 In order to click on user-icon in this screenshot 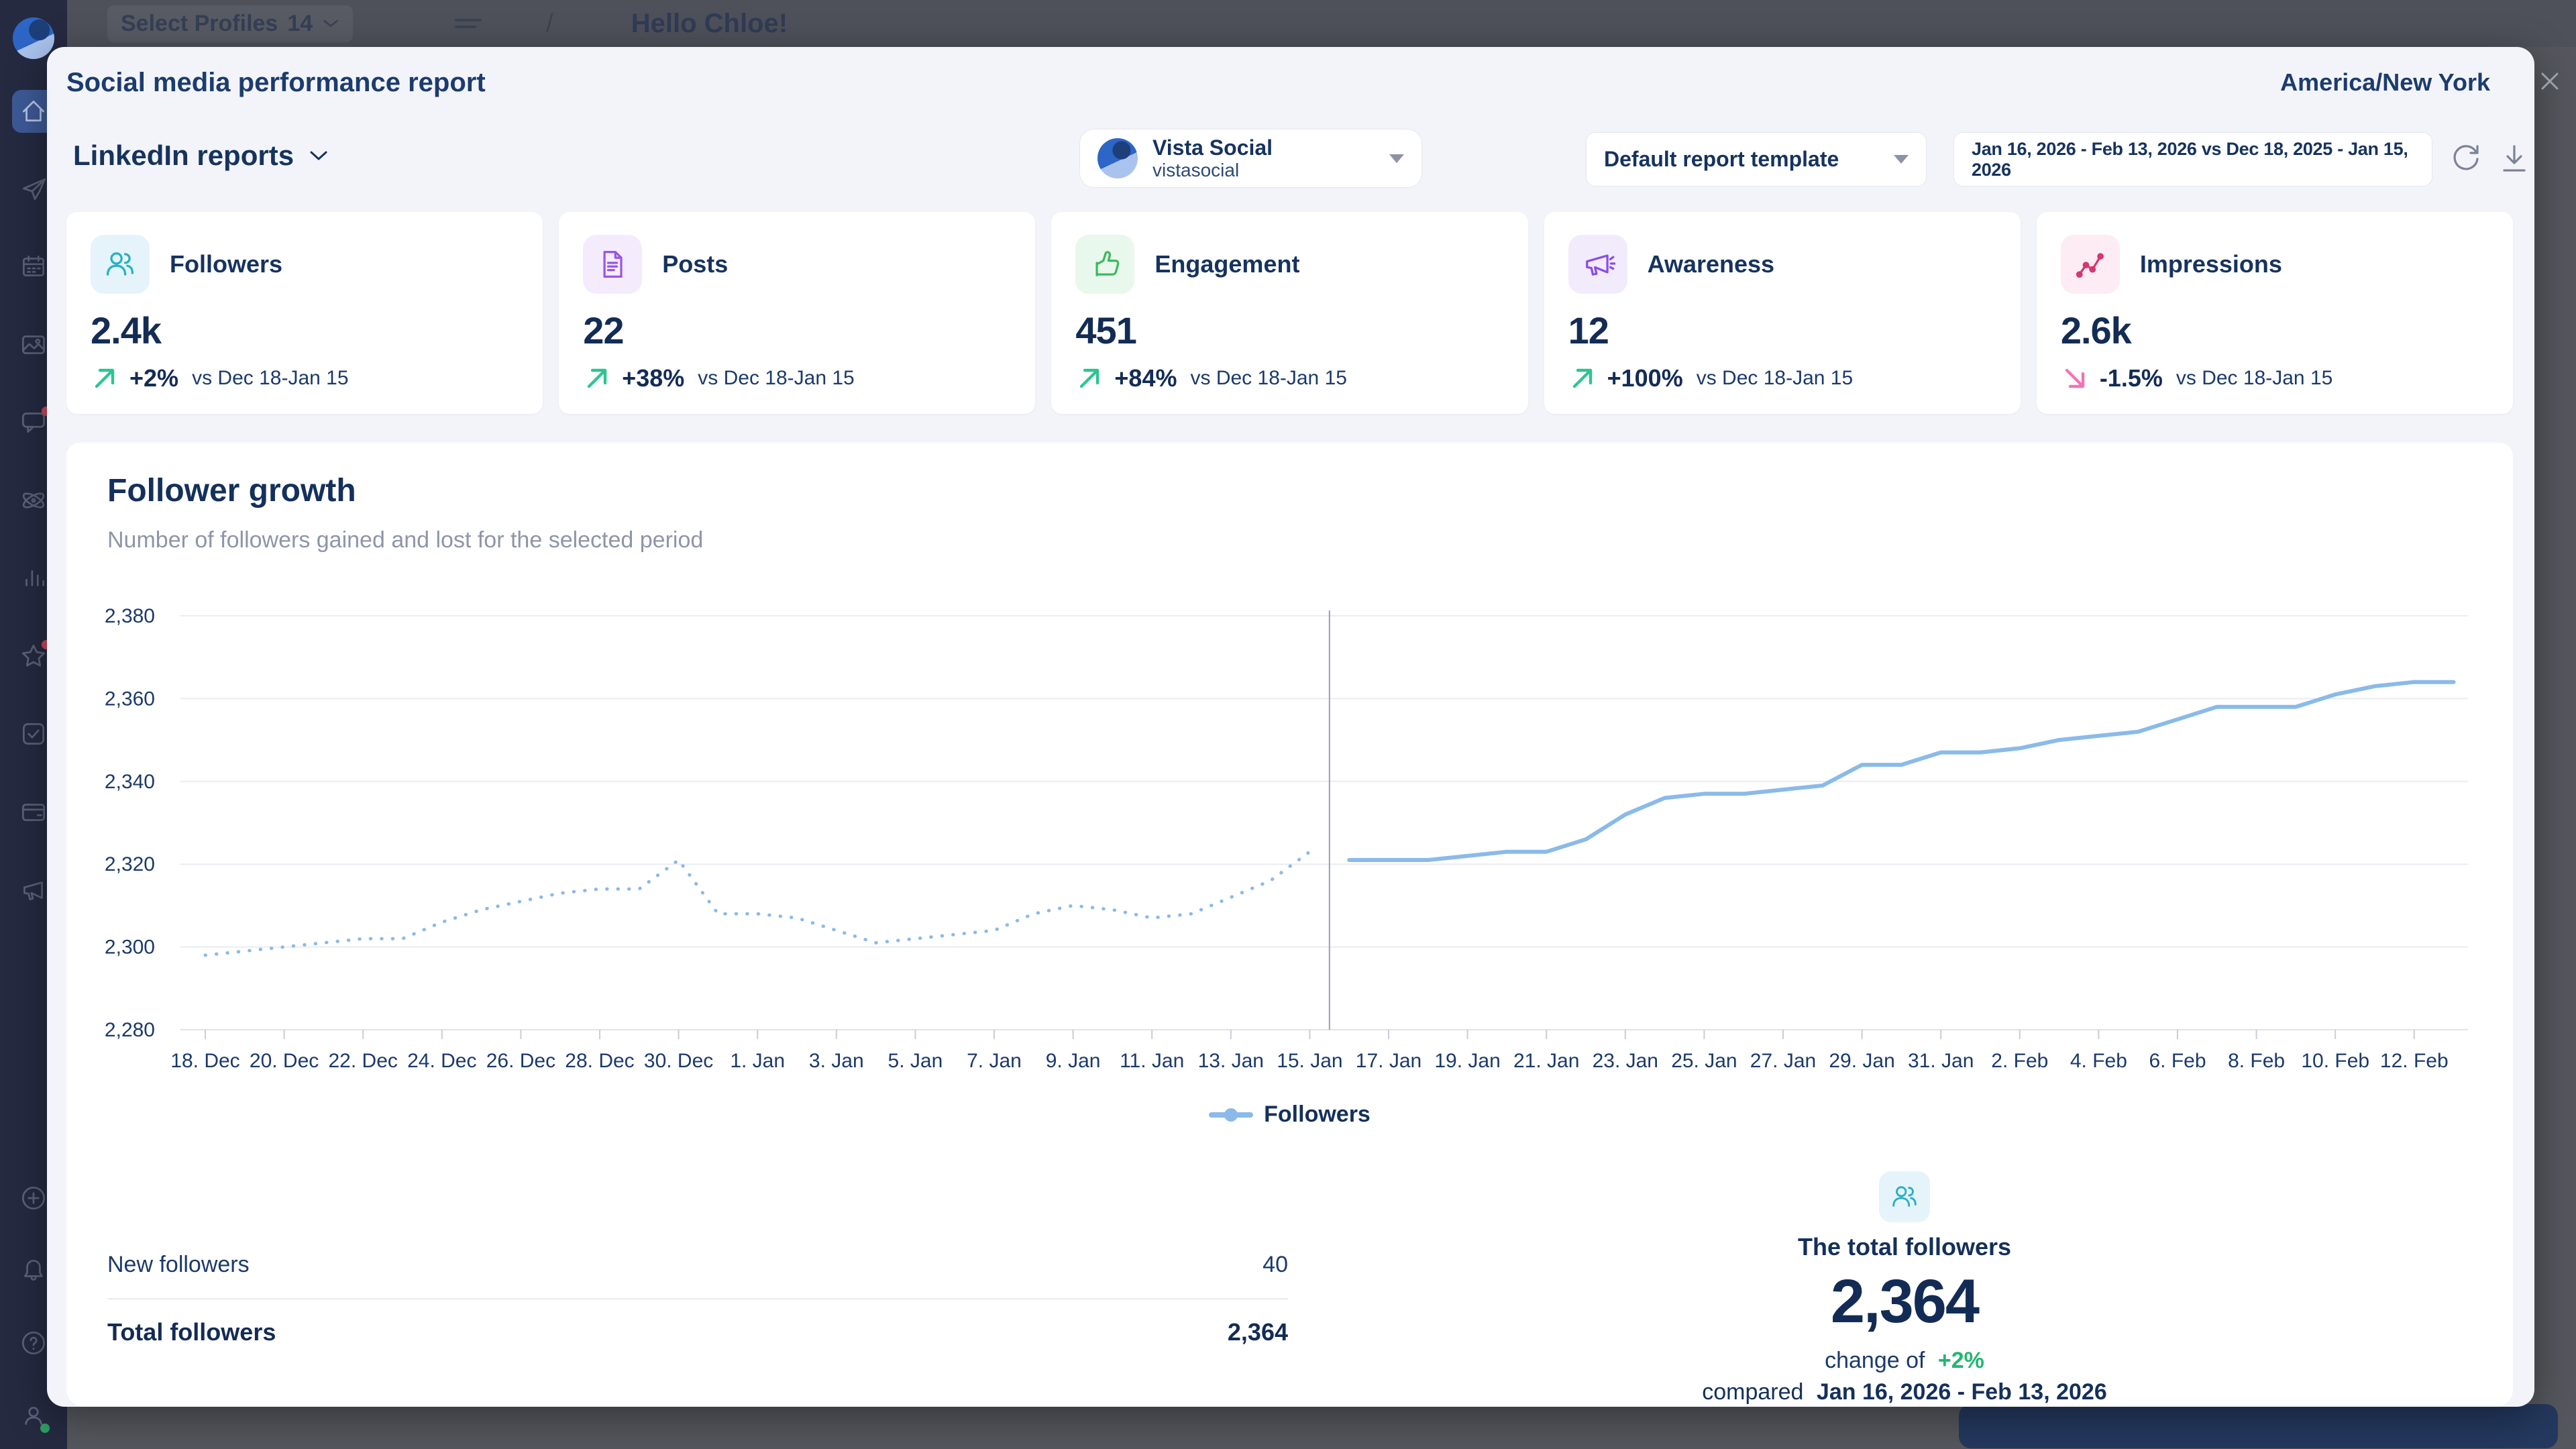, I will do `click(33, 1416)`.